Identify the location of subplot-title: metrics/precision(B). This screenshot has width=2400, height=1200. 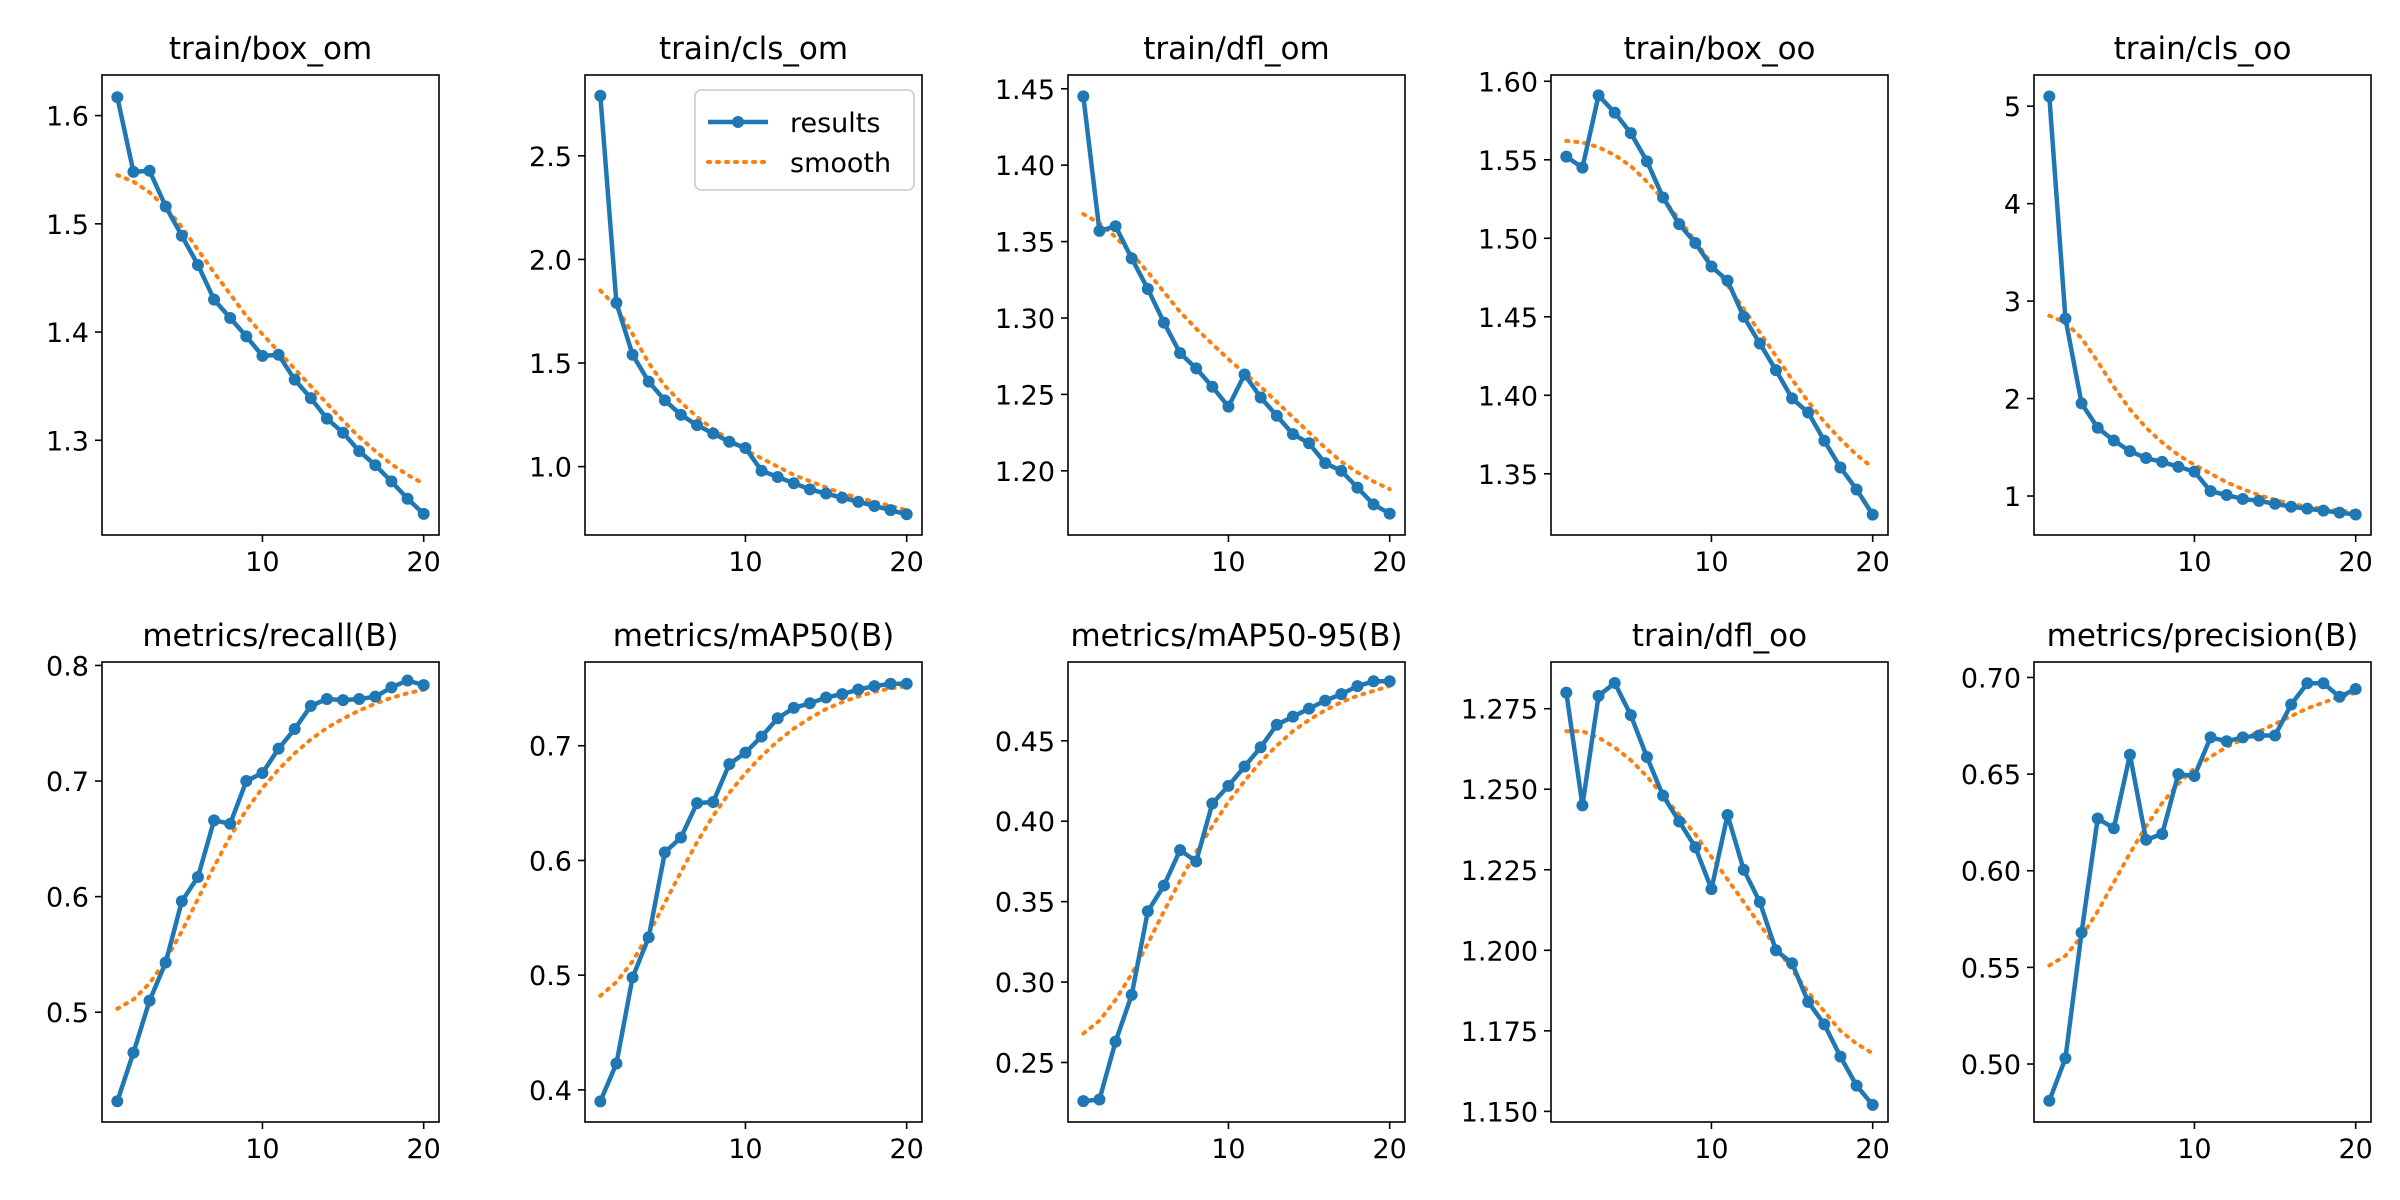
(2203, 636).